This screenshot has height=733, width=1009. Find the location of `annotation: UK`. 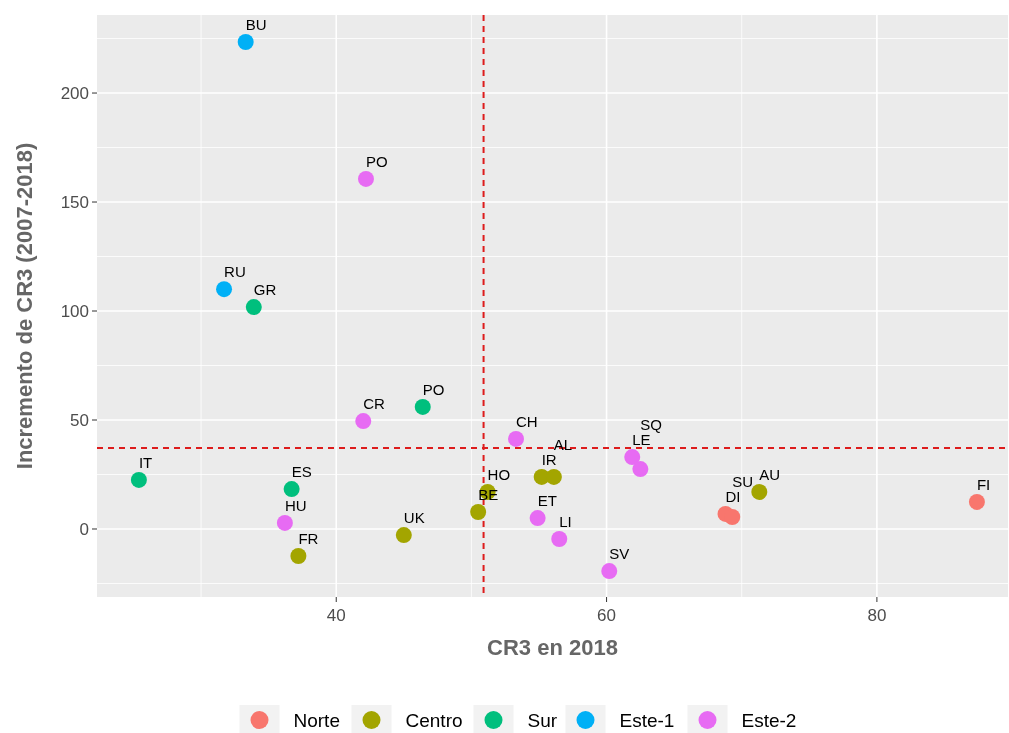

annotation: UK is located at coordinates (414, 518).